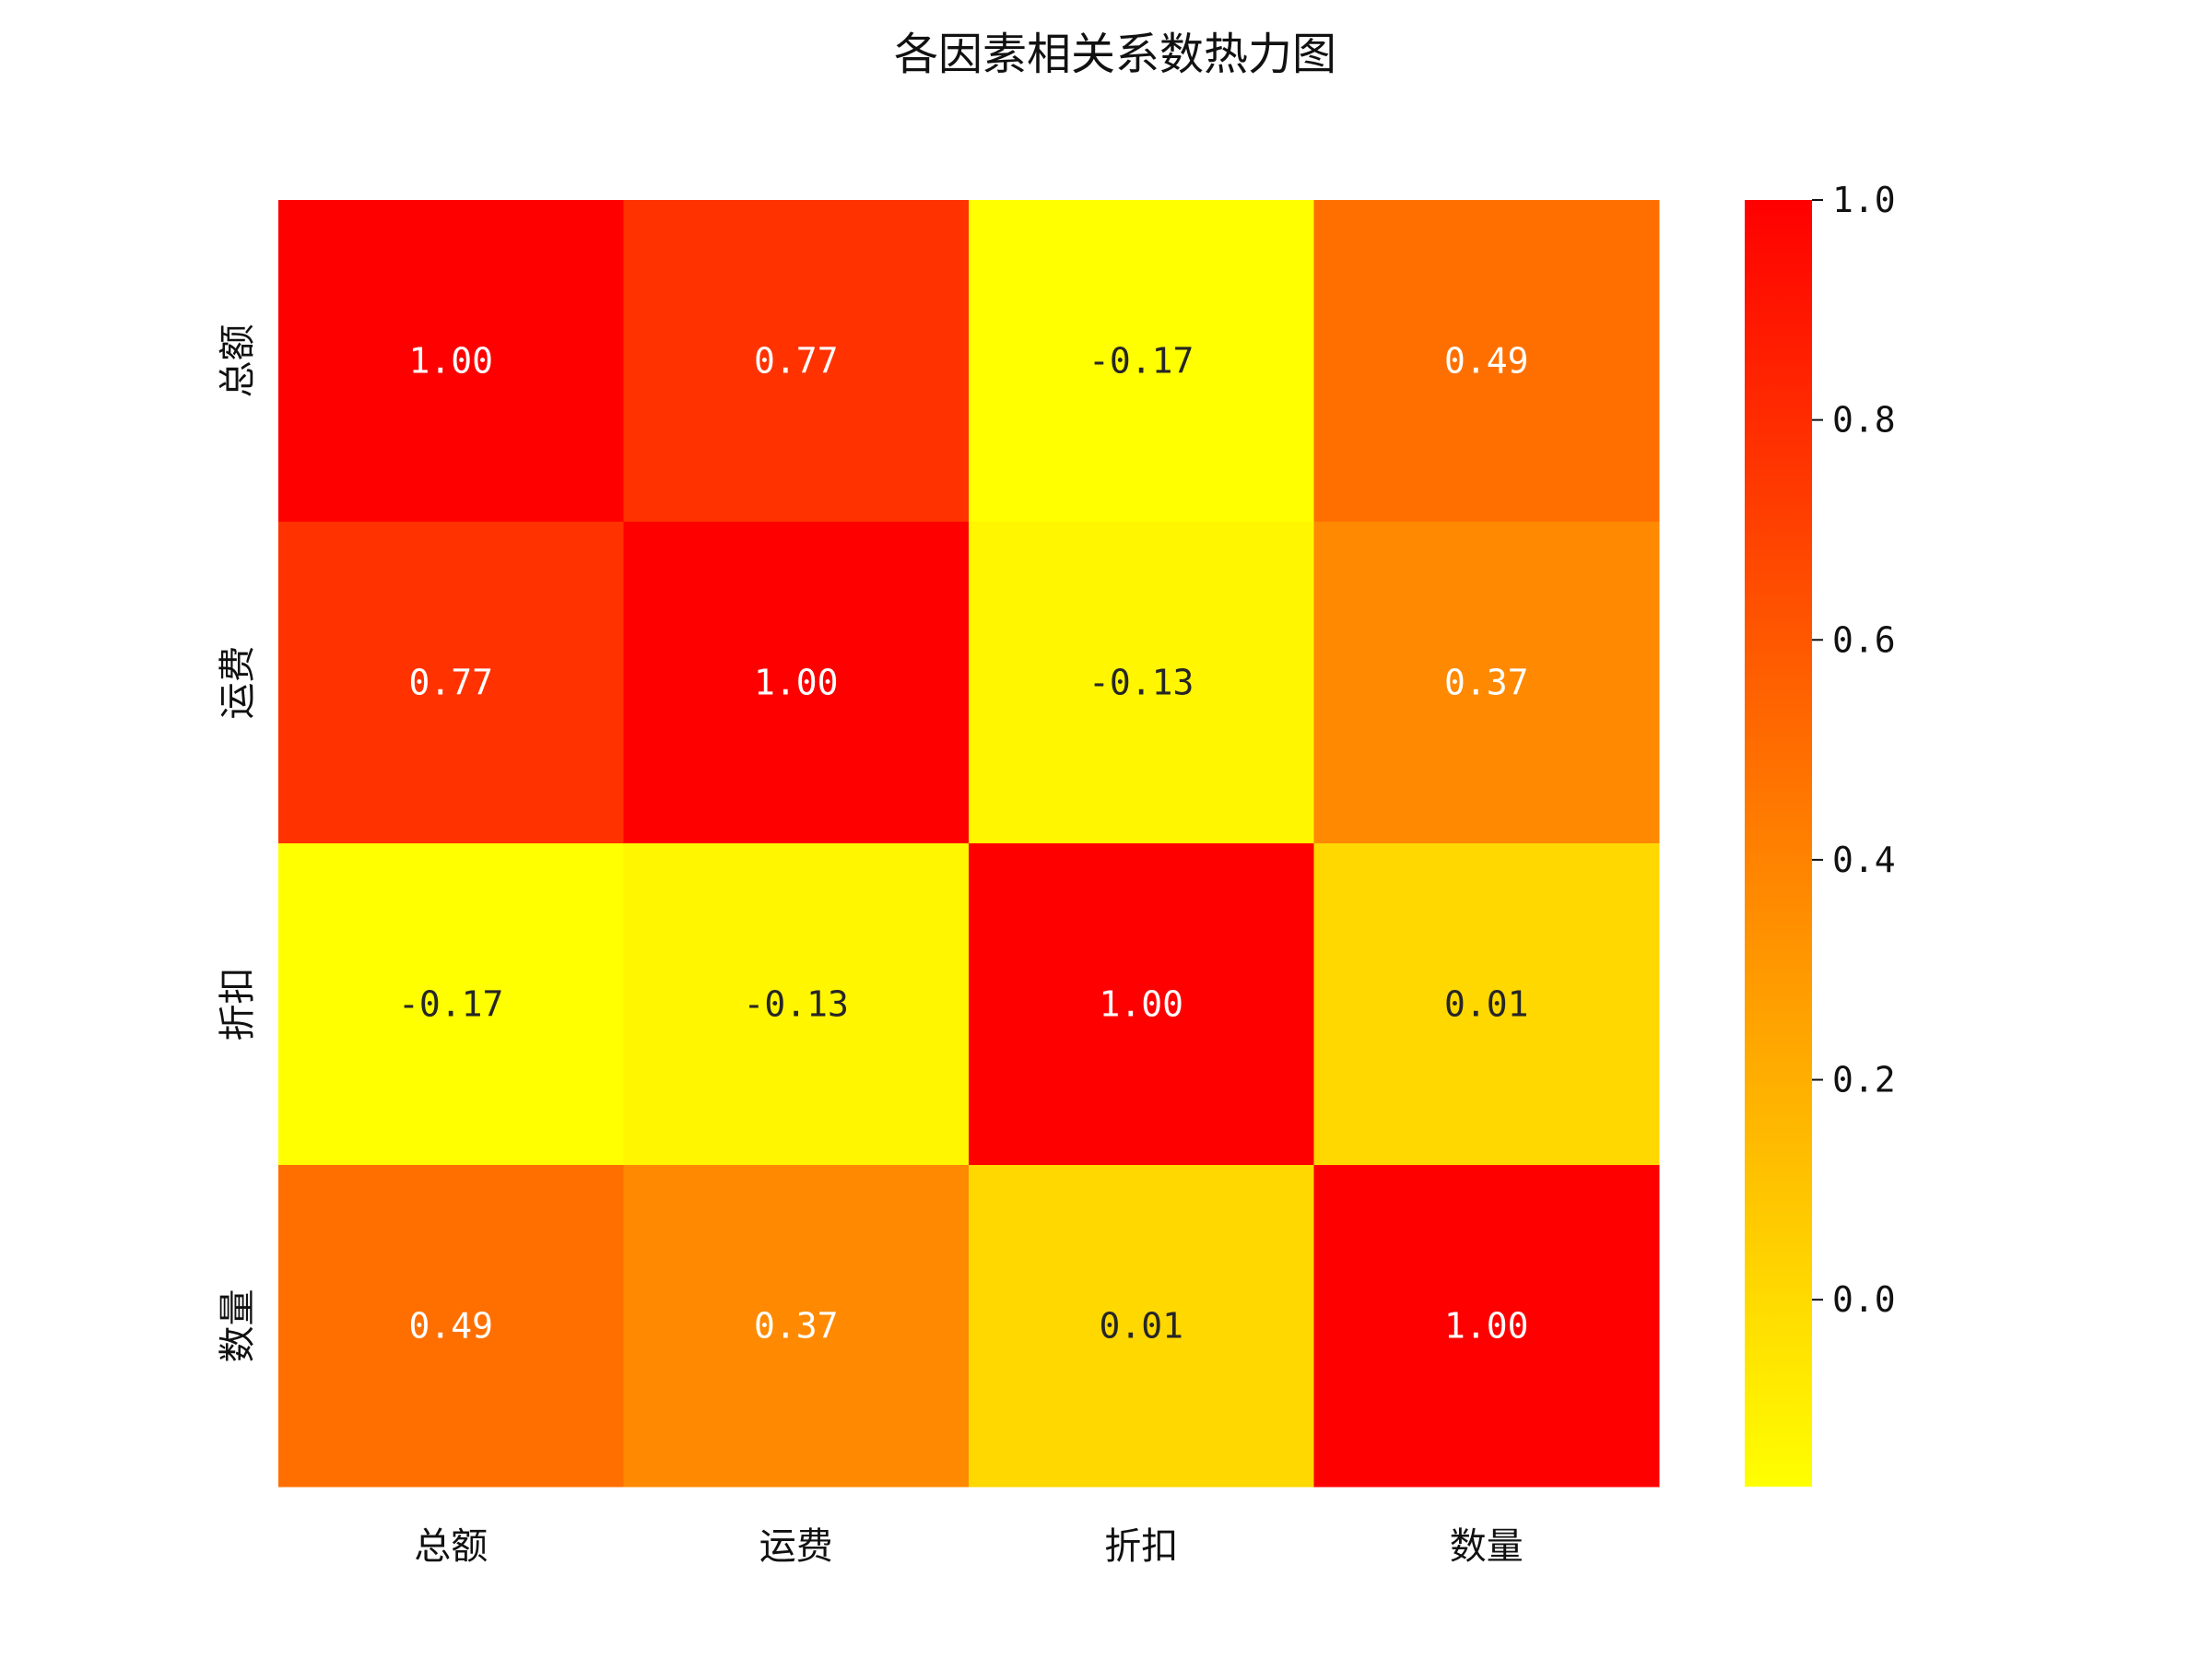  Describe the element at coordinates (796, 1546) in the screenshot. I see `x-tick-label-1: 运费` at that location.